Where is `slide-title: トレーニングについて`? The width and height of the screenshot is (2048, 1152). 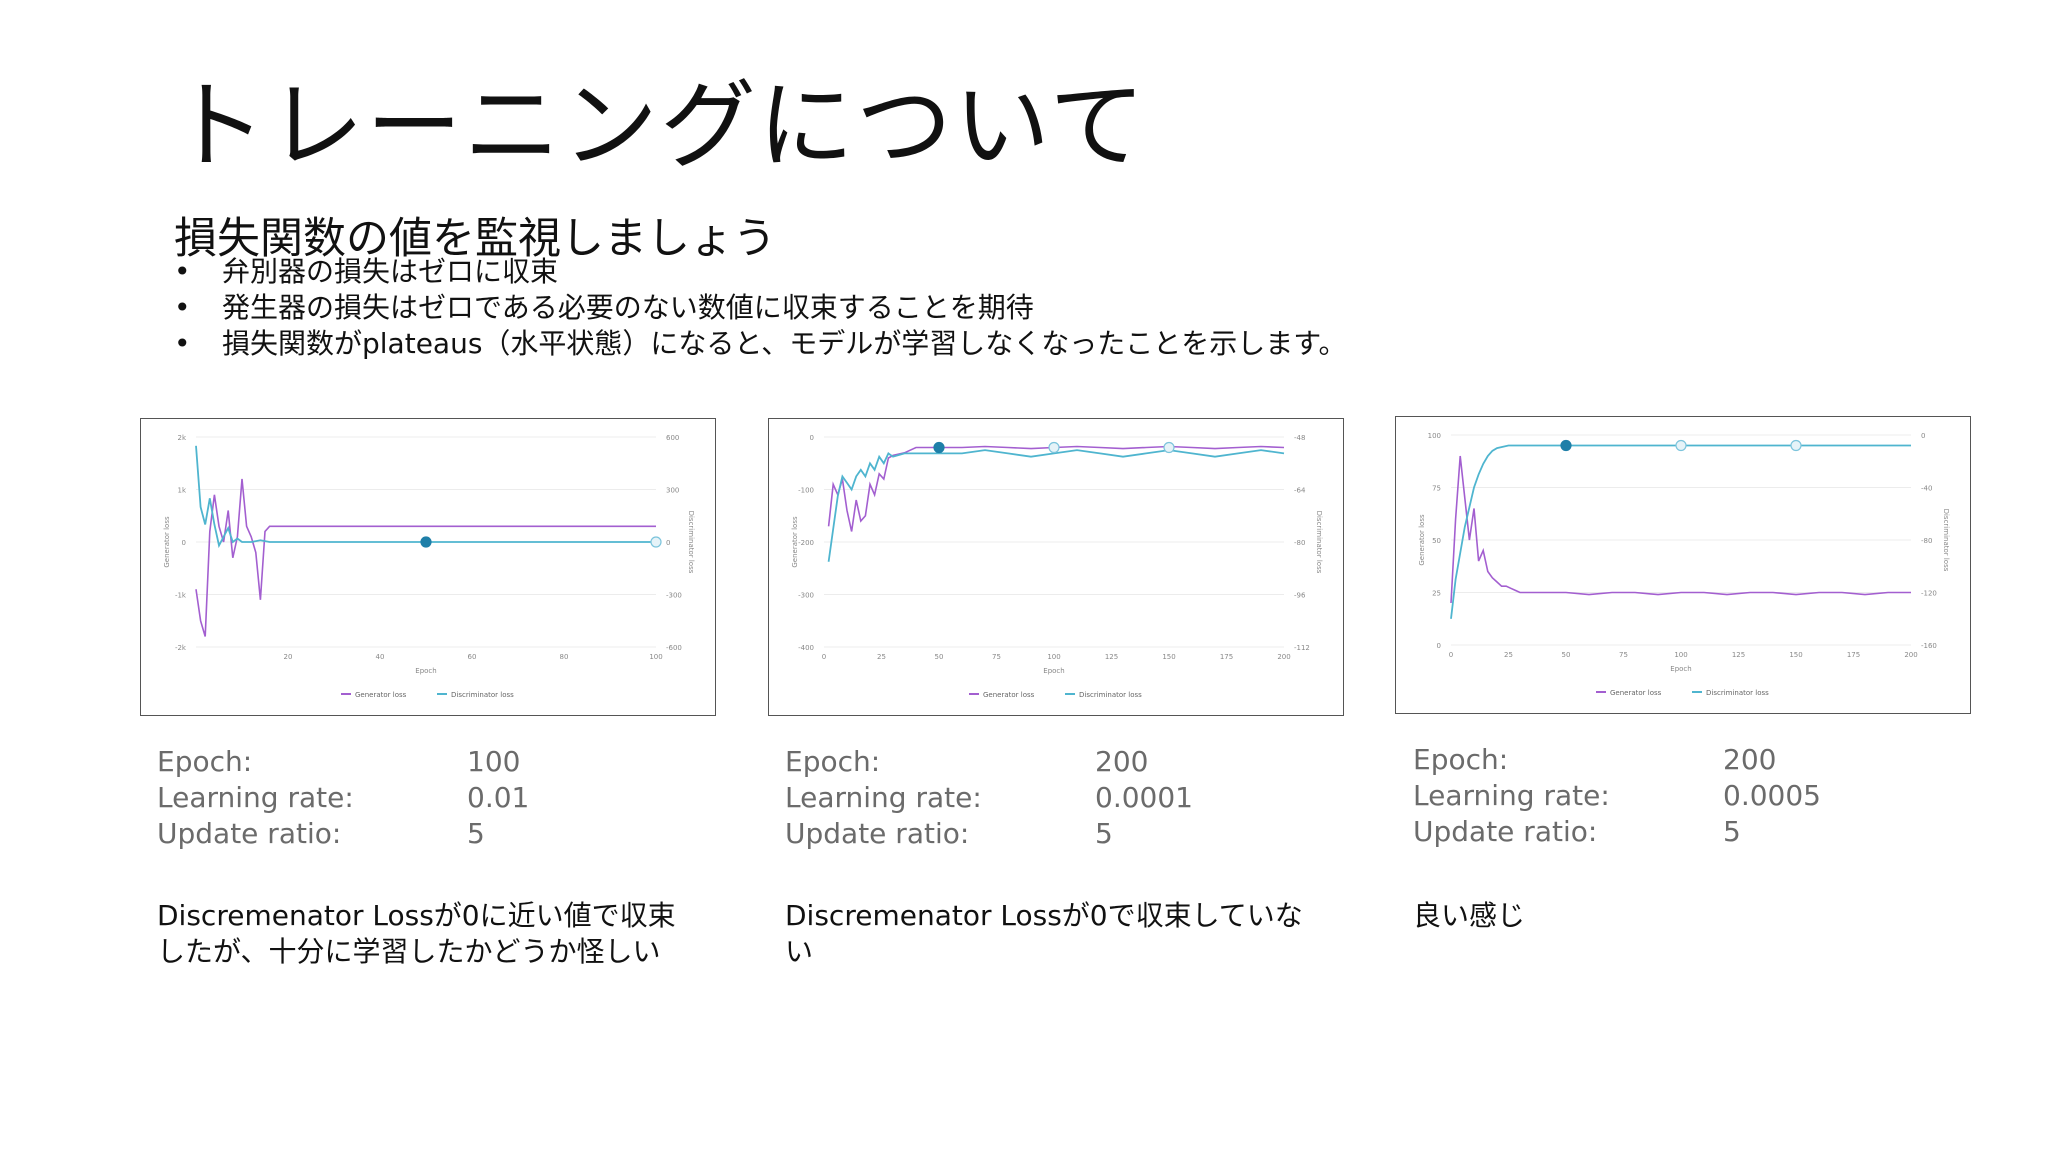
slide-title: トレーニングについて is located at coordinates (659, 126).